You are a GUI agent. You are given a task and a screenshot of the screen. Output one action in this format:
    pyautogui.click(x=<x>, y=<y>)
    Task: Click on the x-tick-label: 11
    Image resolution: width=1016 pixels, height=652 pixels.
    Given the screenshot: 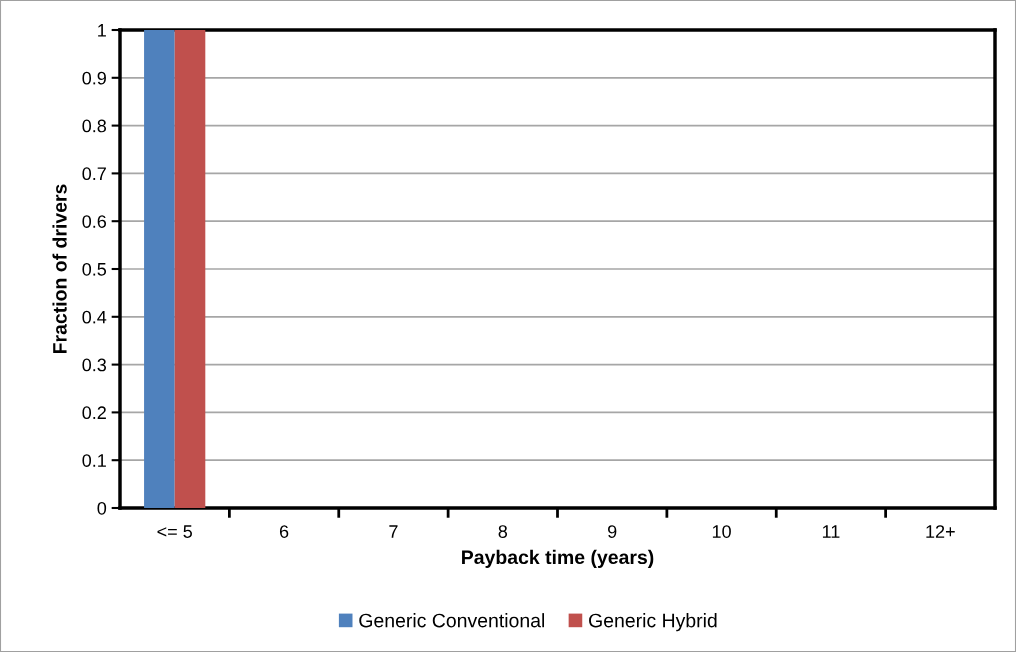 What is the action you would take?
    pyautogui.click(x=831, y=531)
    